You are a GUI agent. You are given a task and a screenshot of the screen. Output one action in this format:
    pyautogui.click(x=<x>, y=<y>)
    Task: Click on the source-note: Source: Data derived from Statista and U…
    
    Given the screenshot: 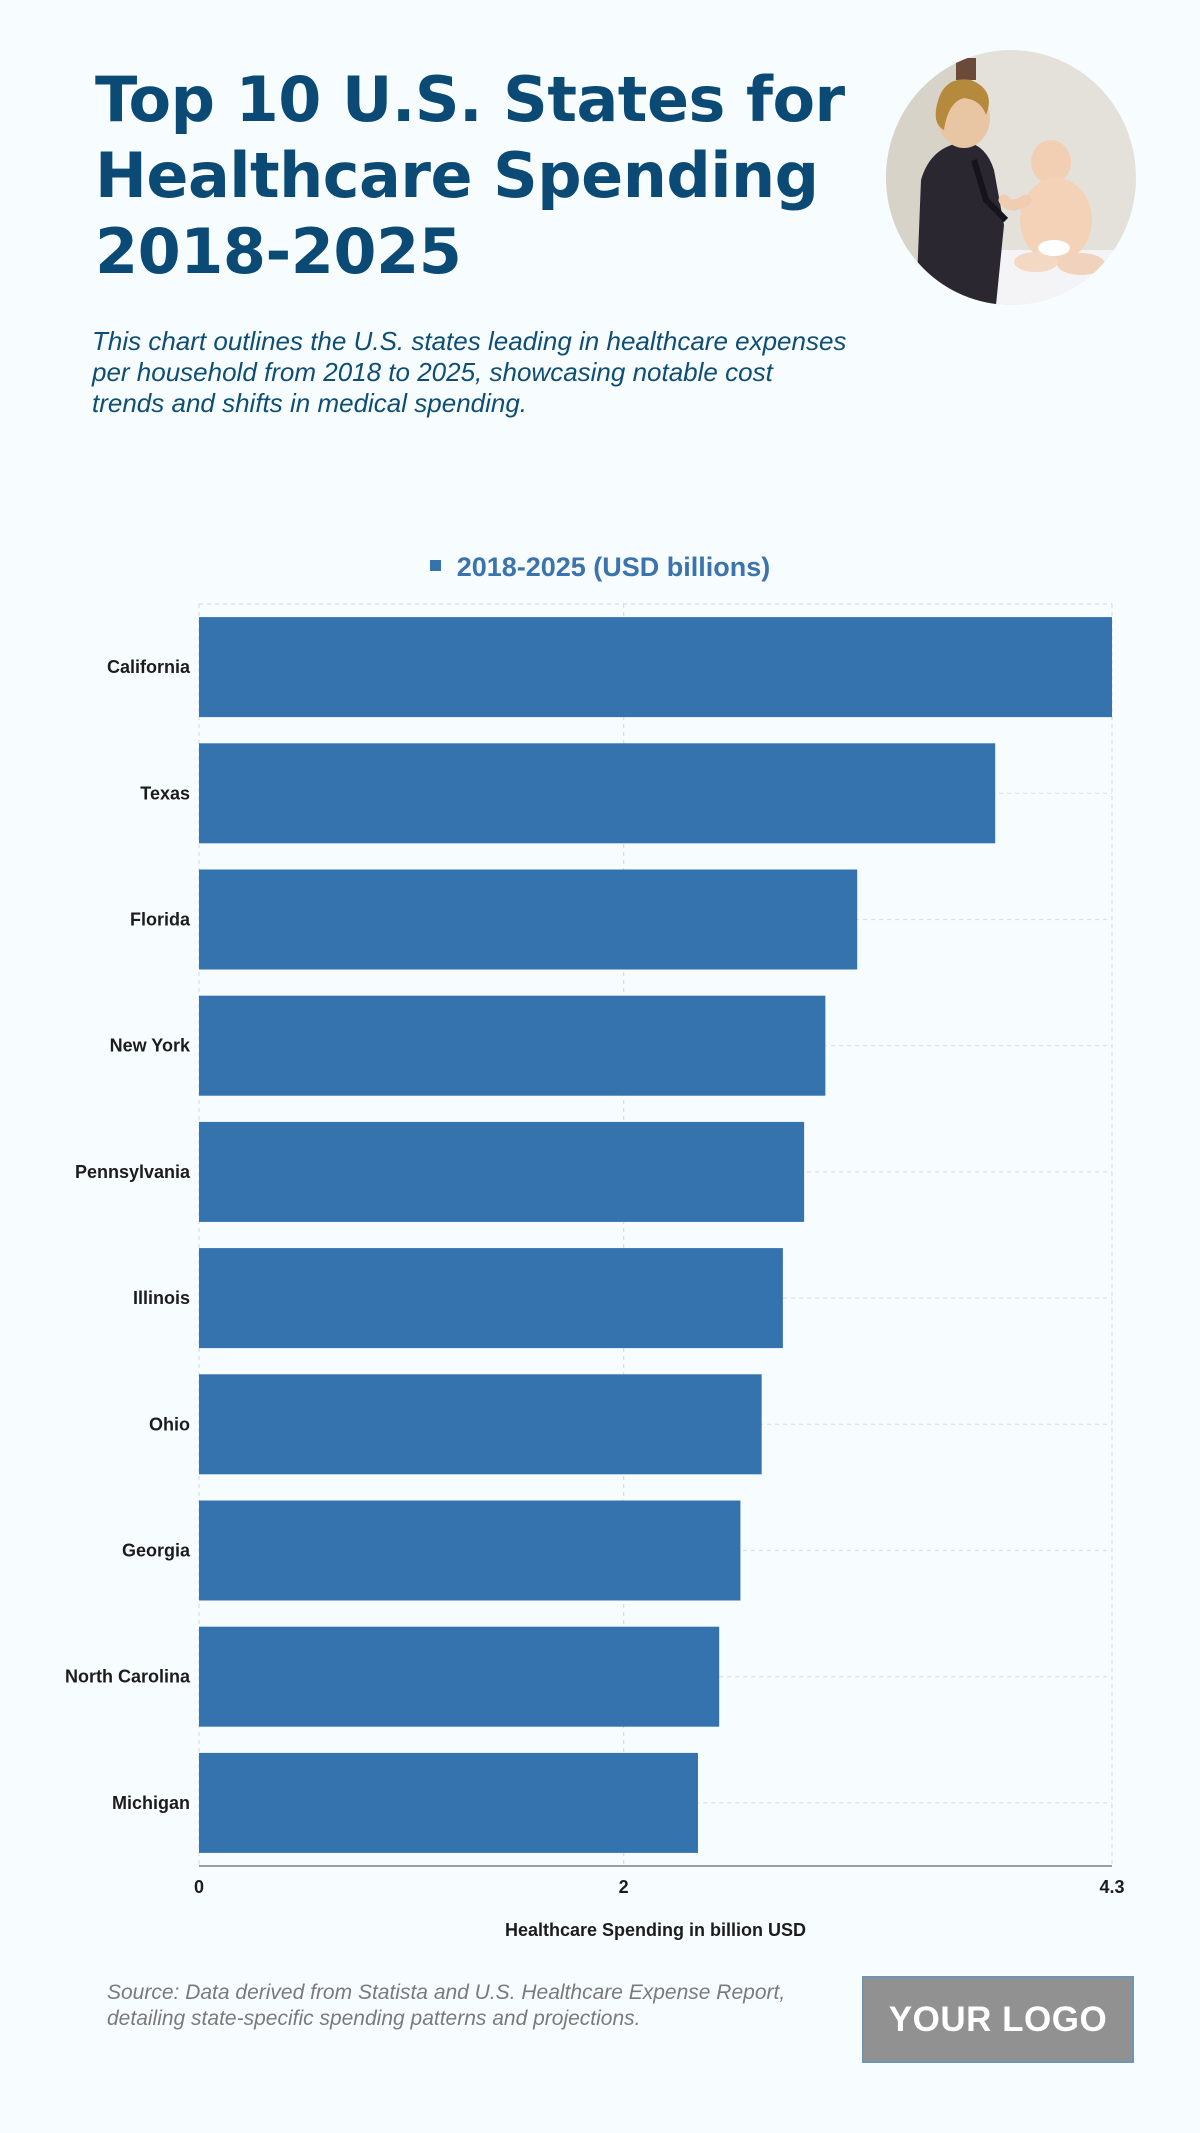 What is the action you would take?
    pyautogui.click(x=446, y=2005)
    